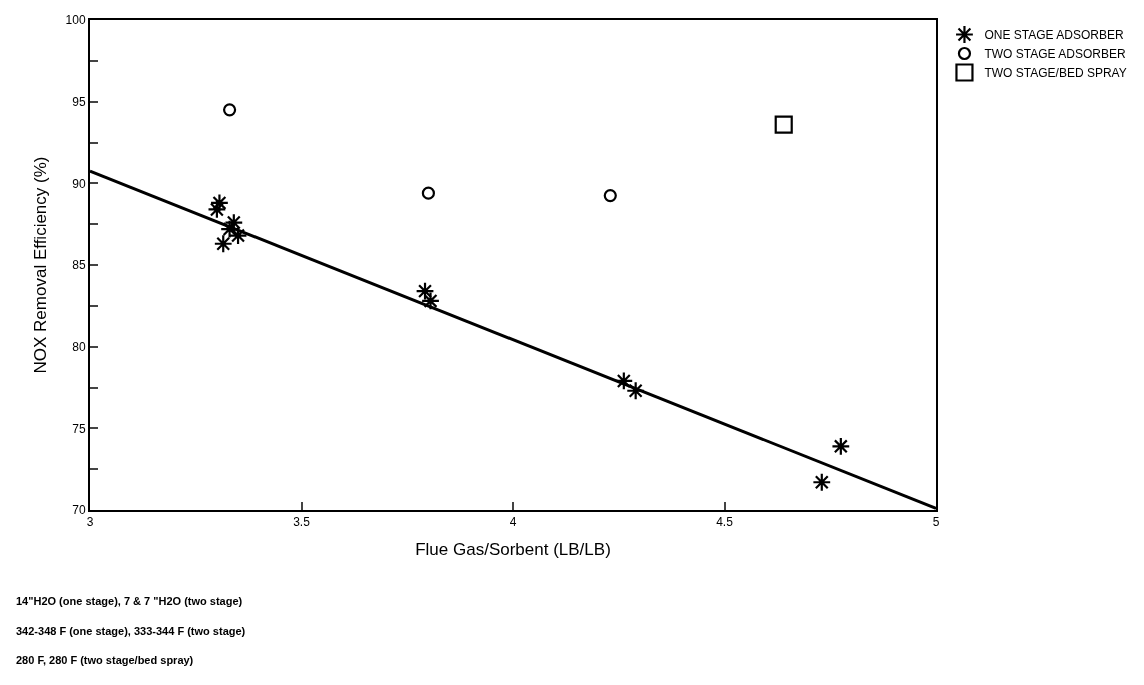 This screenshot has height=685, width=1144. Describe the element at coordinates (79, 265) in the screenshot. I see `y-tick-label: 85` at that location.